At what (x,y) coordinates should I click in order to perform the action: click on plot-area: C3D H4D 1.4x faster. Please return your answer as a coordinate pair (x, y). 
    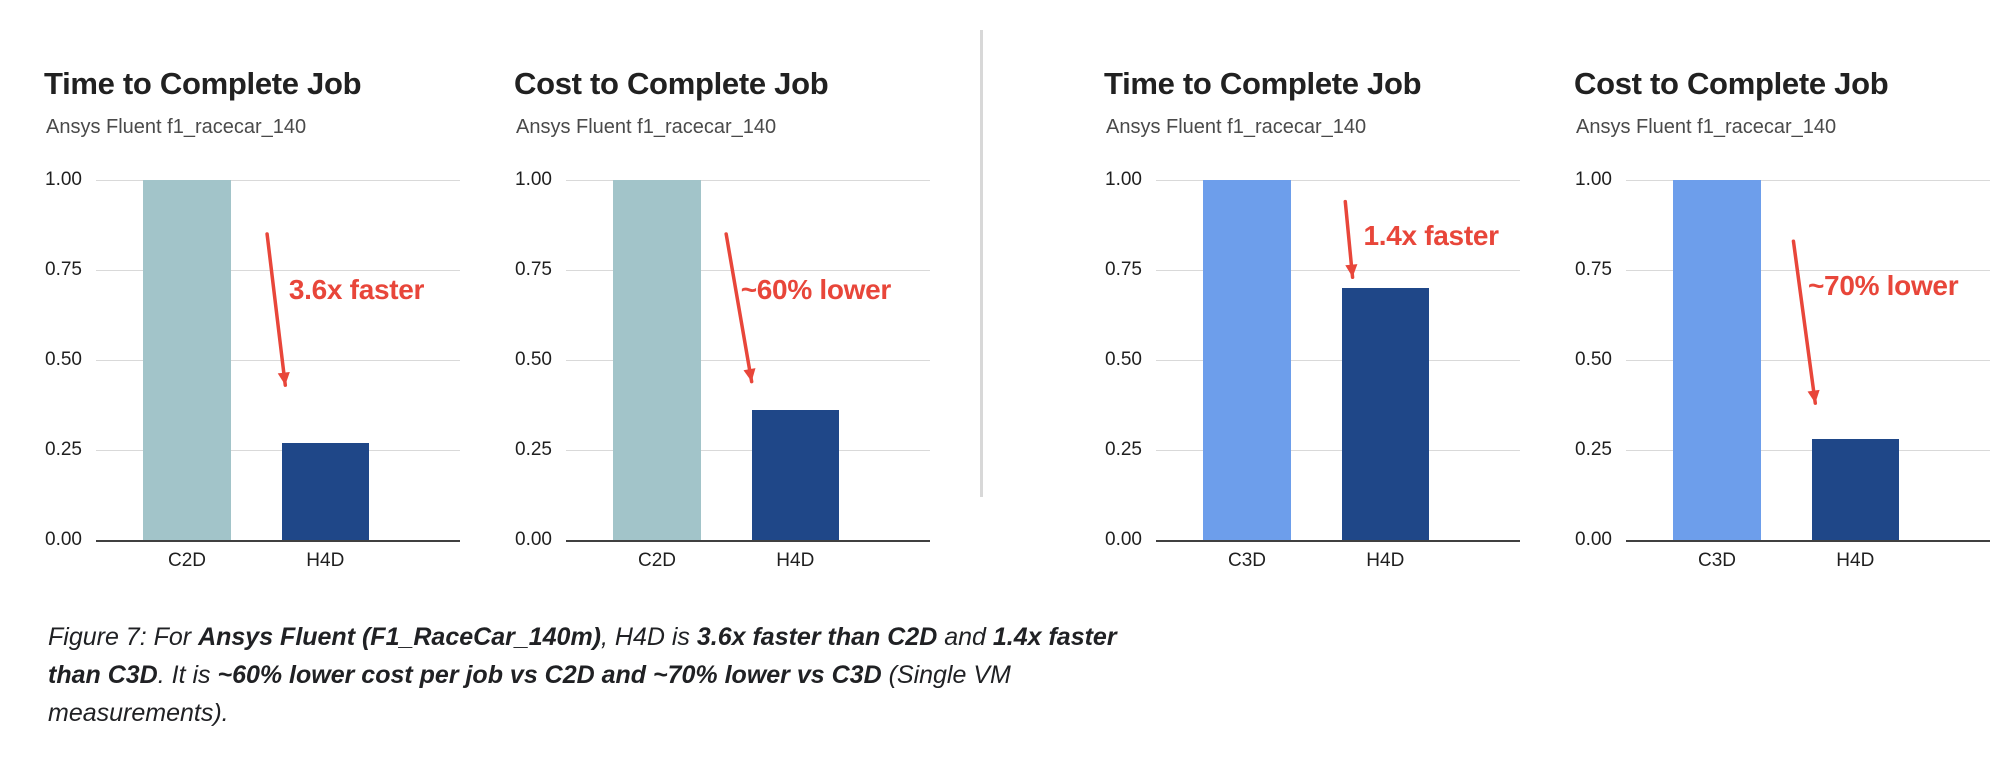
    Looking at the image, I should click on (1338, 375).